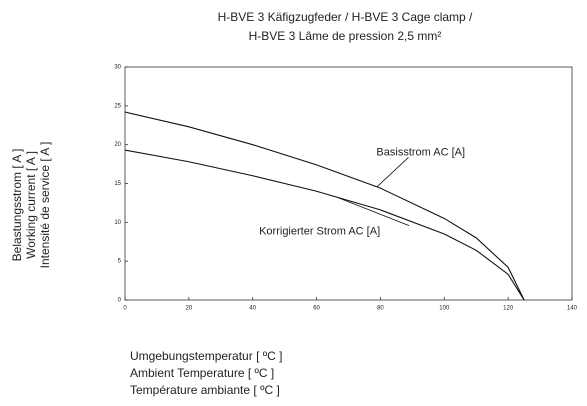  Describe the element at coordinates (508, 309) in the screenshot. I see `x-tick-label: 120` at that location.